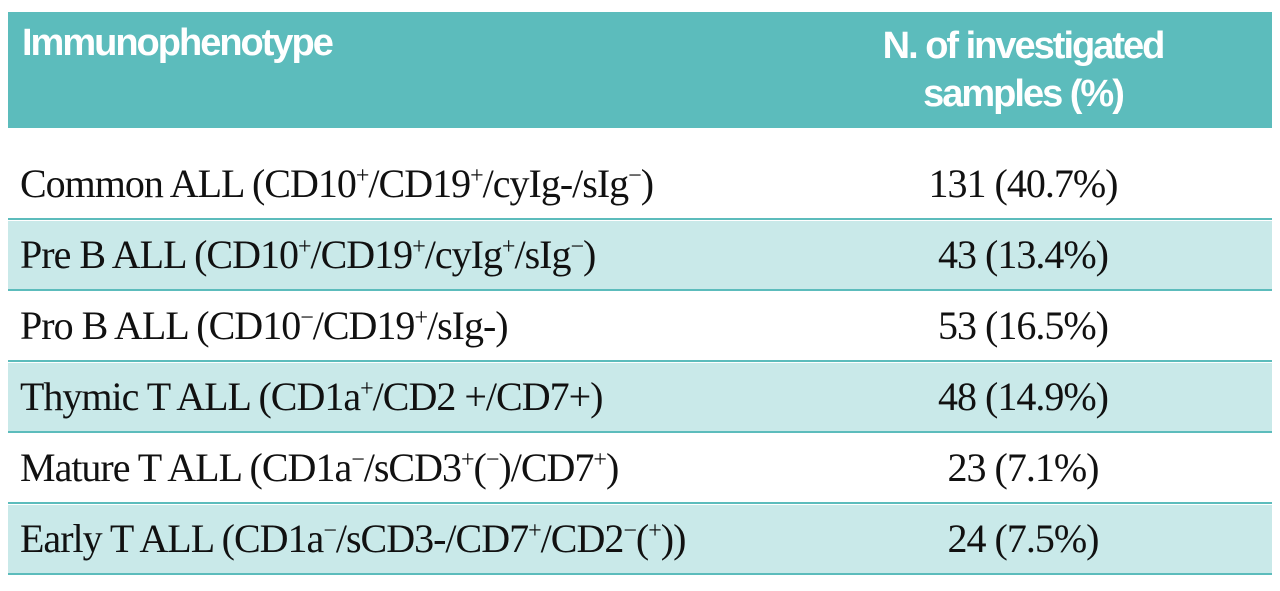 Image resolution: width=1280 pixels, height=591 pixels. What do you see at coordinates (582, 538) in the screenshot?
I see `label-text: /CD2` at bounding box center [582, 538].